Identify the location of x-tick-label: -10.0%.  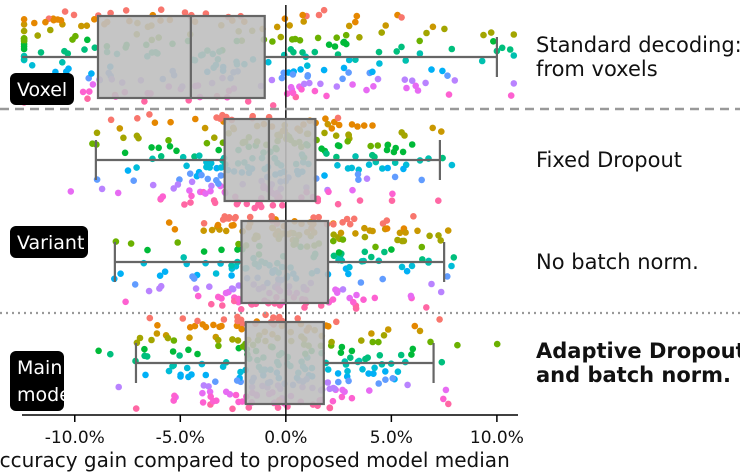
(75, 438).